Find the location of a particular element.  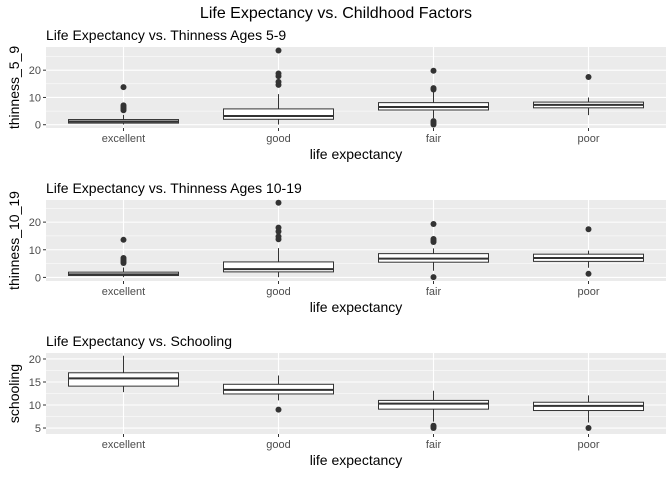

y-axis-label: thinness_5_9 is located at coordinates (14, 88).